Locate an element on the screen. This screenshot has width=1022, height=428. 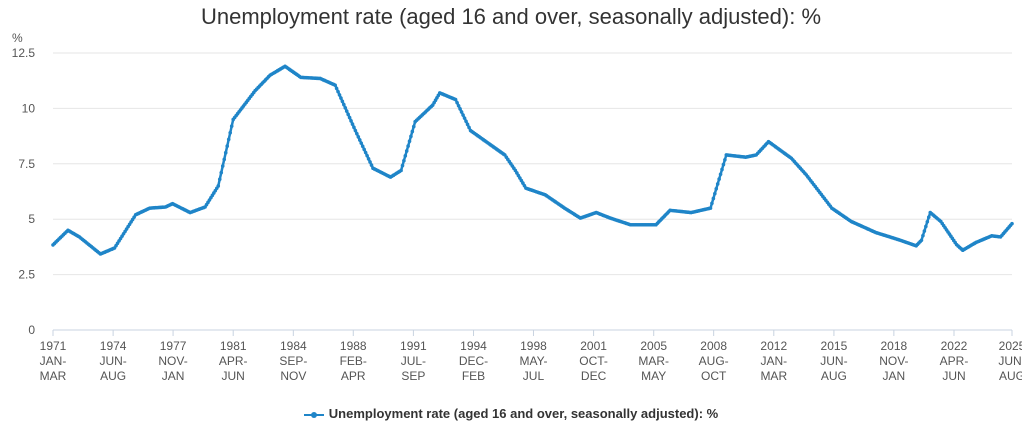
x-tick-label: MAY is located at coordinates (653, 376).